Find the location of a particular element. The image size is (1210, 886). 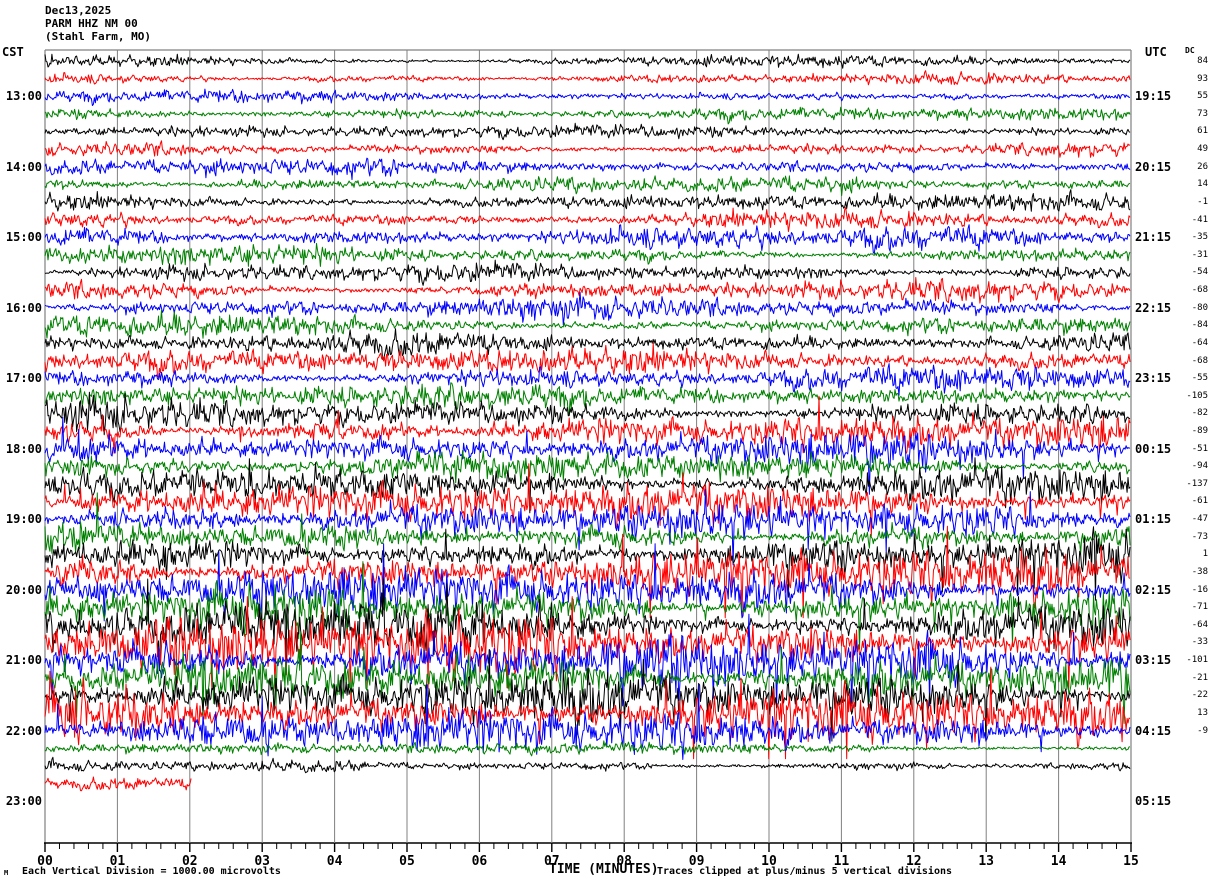

dc-value-label: -47 is located at coordinates (1199, 519).